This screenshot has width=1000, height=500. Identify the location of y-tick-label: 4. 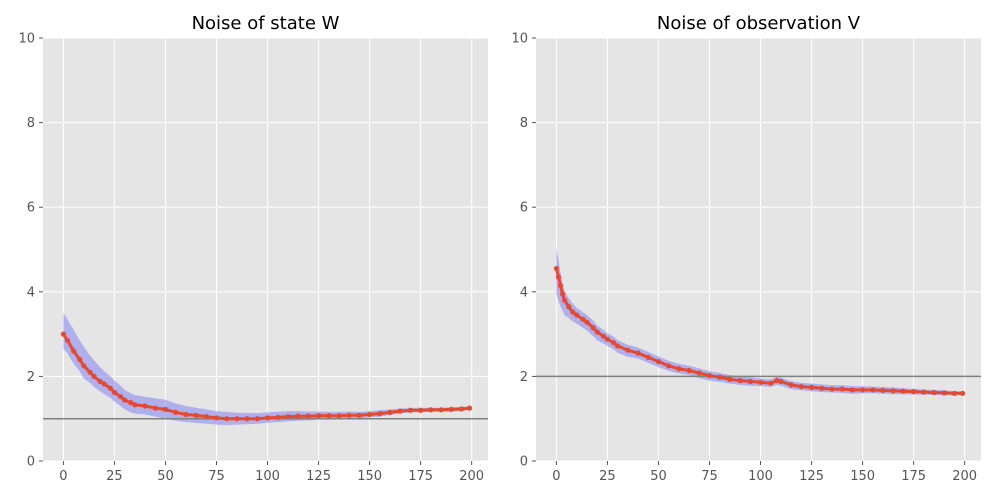
(31, 292).